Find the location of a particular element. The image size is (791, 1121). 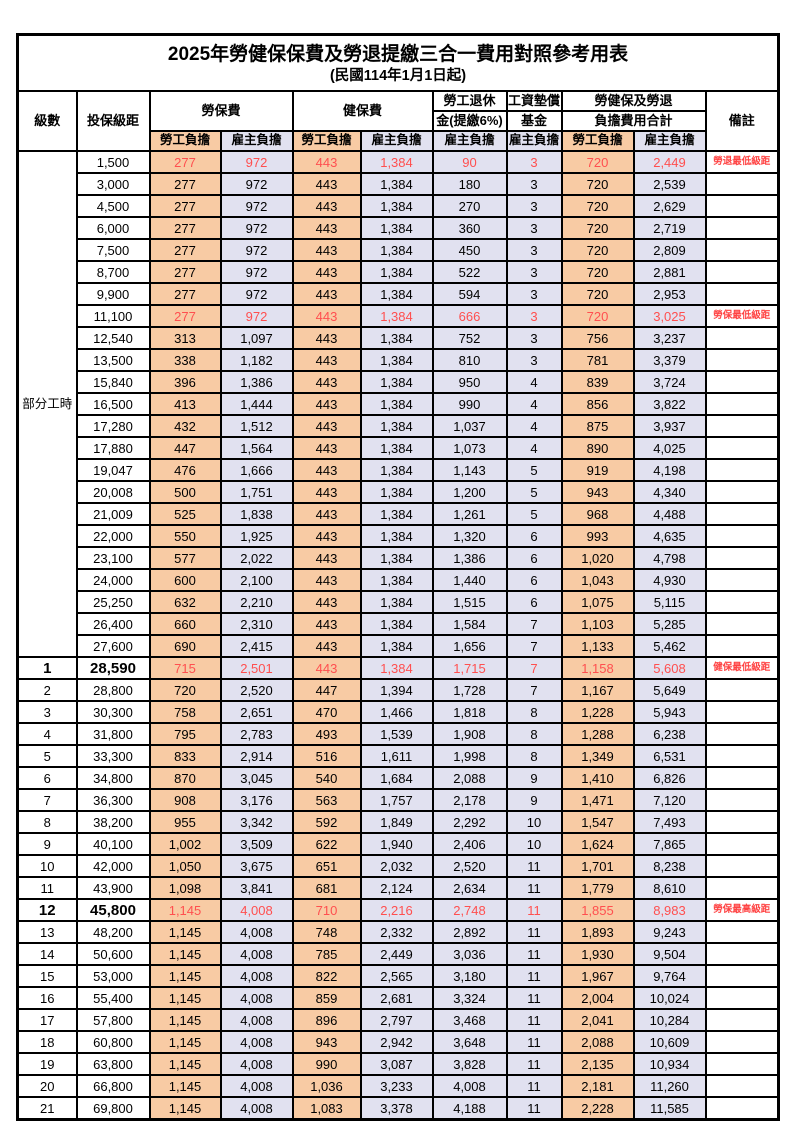

cell-pension-employer: 1,584 is located at coordinates (469, 624).